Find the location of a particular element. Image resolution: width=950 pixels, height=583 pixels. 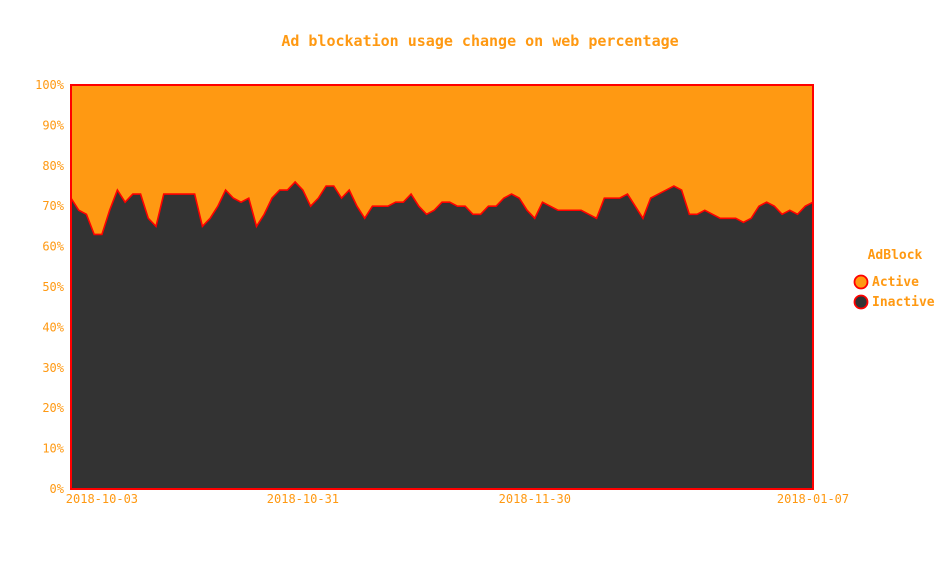

x-tick-label: 2018-10-31 is located at coordinates (303, 499).